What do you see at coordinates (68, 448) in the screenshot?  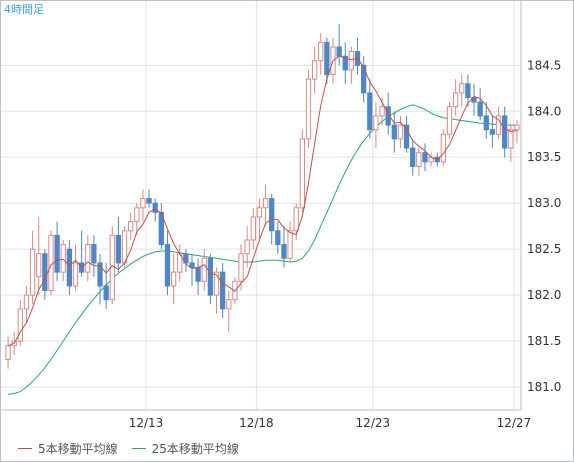 I see `legend-item-ma5: 5本移動平均線` at bounding box center [68, 448].